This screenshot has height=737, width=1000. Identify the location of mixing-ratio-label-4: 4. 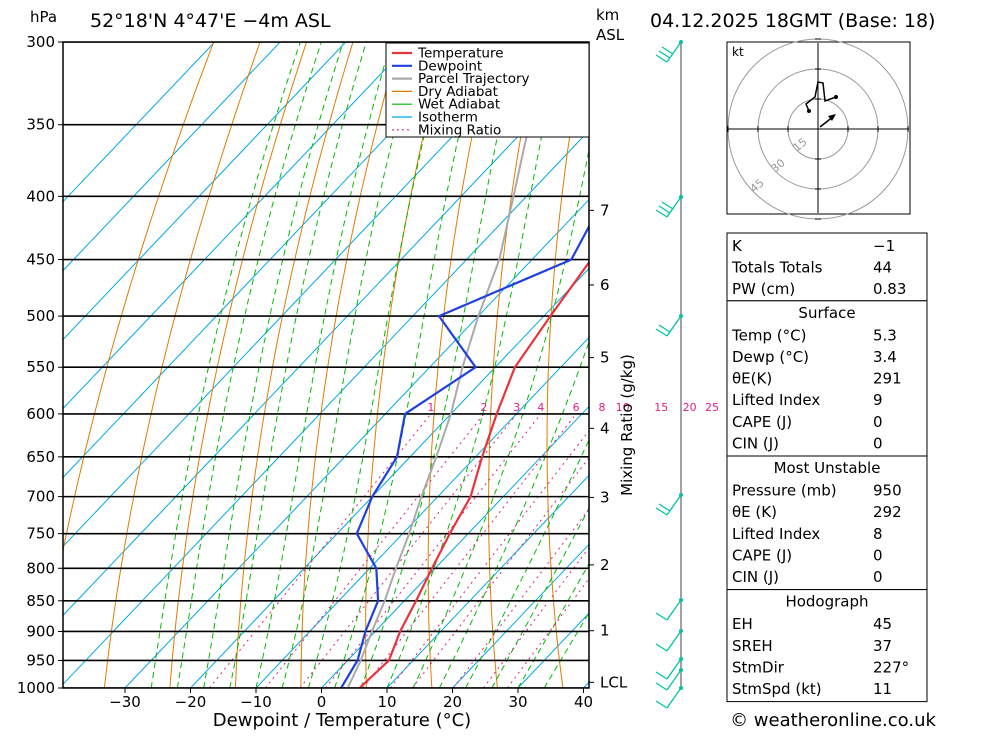
(540, 407).